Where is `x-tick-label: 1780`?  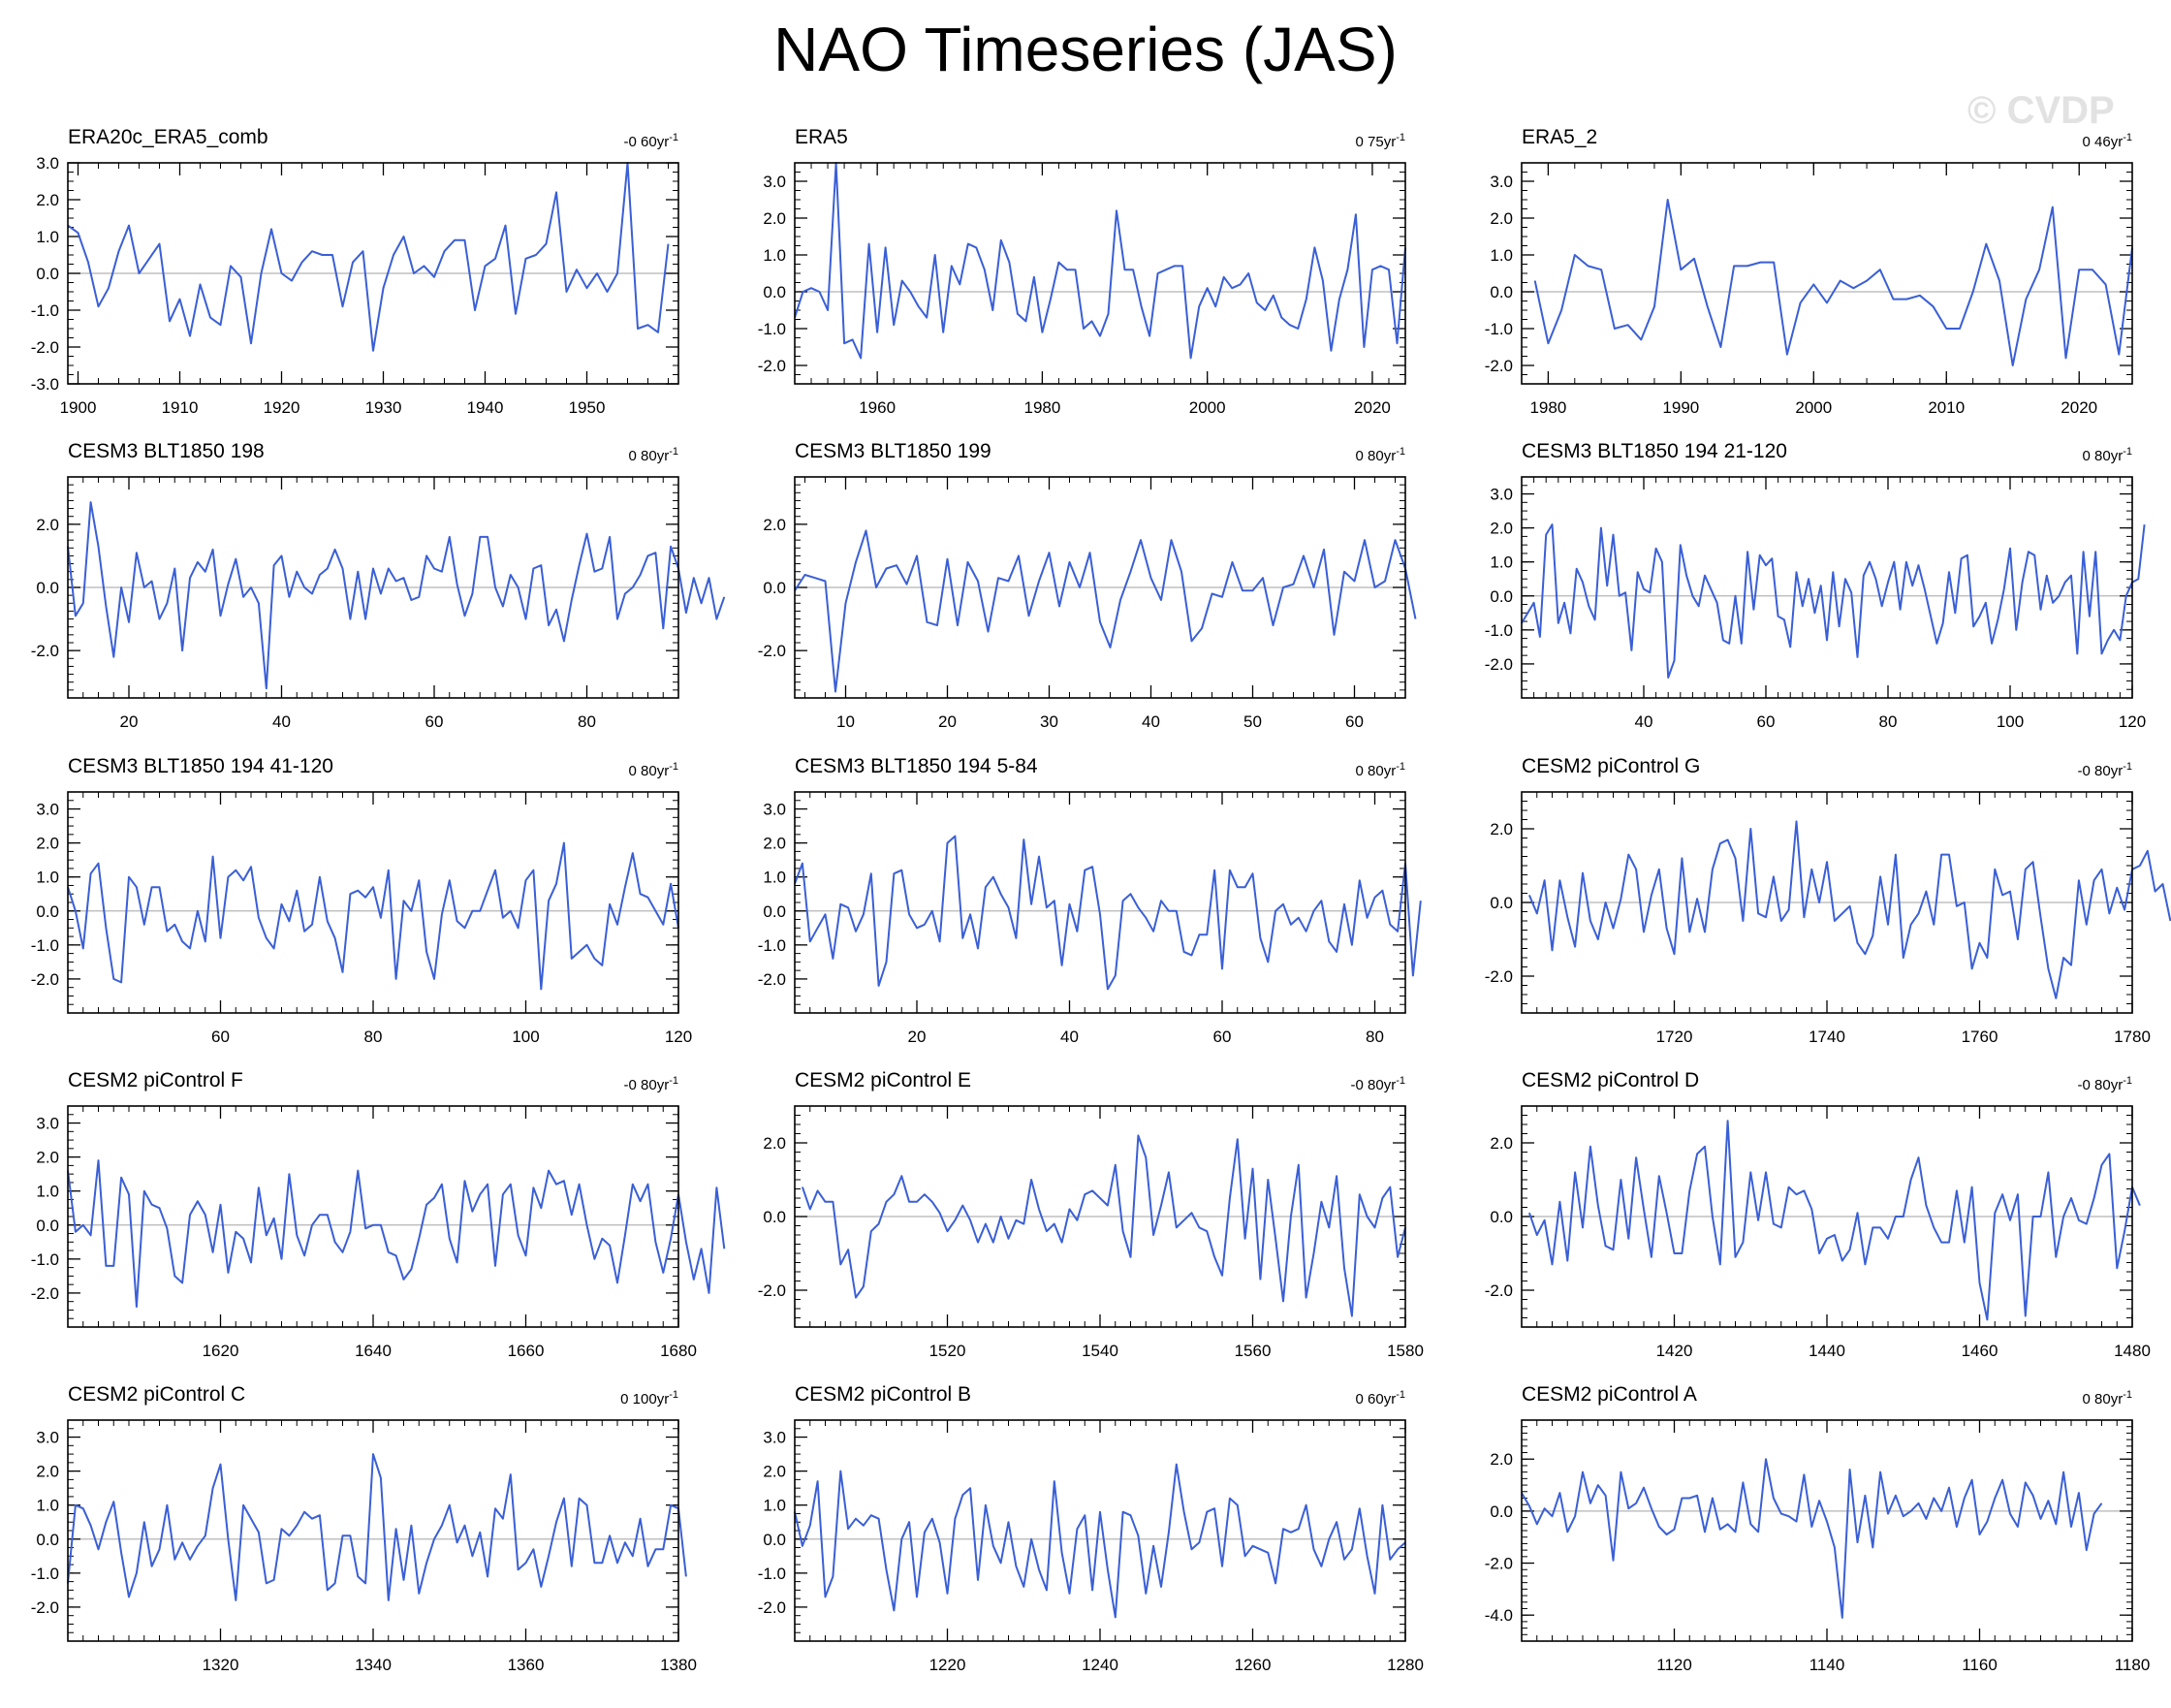 x-tick-label: 1780 is located at coordinates (2132, 1037).